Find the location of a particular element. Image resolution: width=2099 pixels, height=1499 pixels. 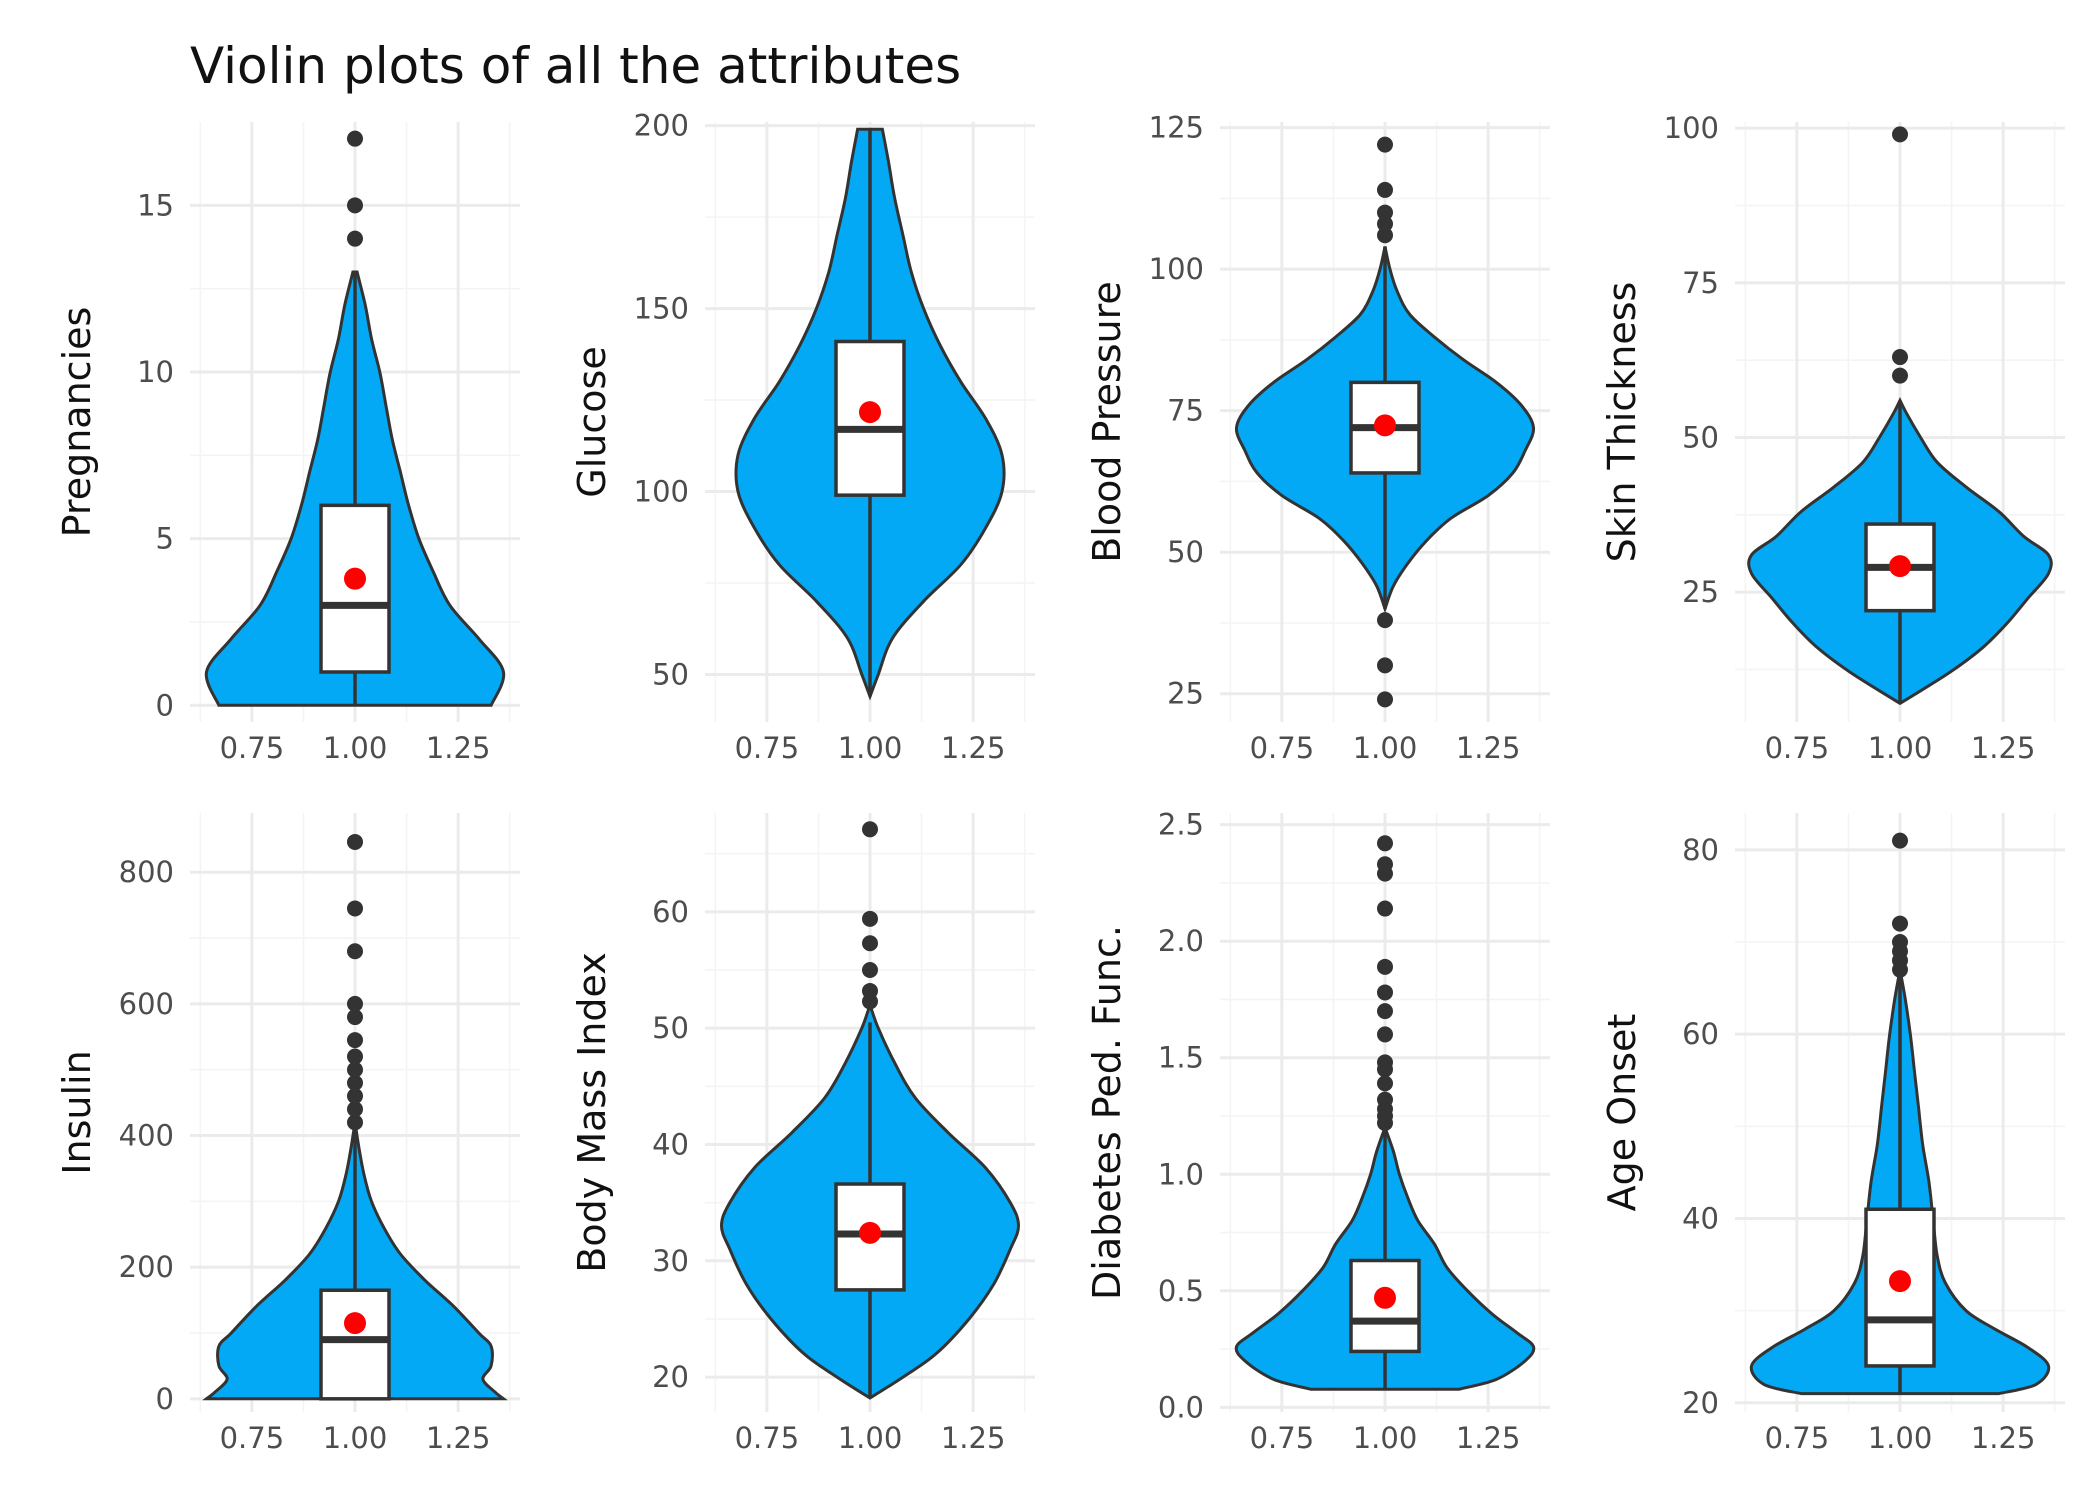

box-iqr is located at coordinates (355, 588).